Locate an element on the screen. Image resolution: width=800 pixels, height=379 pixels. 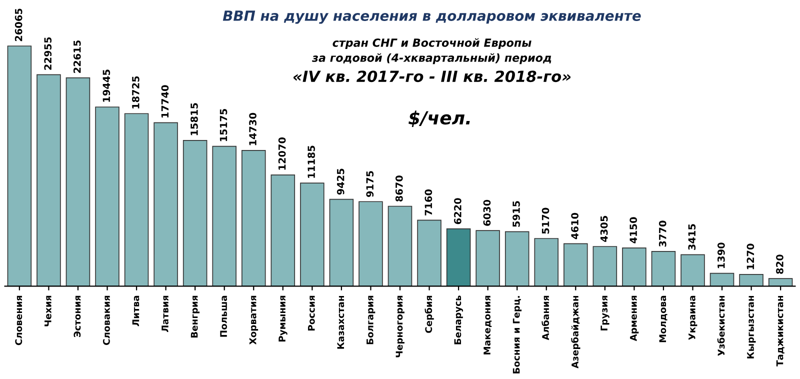
x-tick-label: Латвия is located at coordinates (165, 314).